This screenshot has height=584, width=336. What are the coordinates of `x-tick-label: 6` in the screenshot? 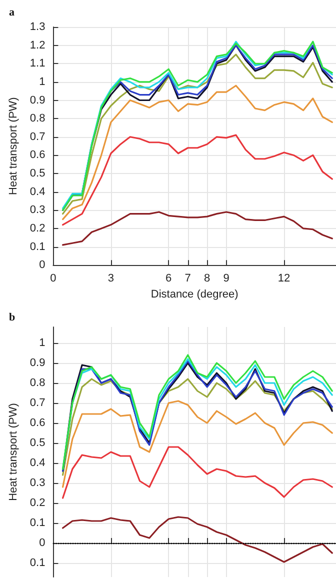 It's located at (169, 278).